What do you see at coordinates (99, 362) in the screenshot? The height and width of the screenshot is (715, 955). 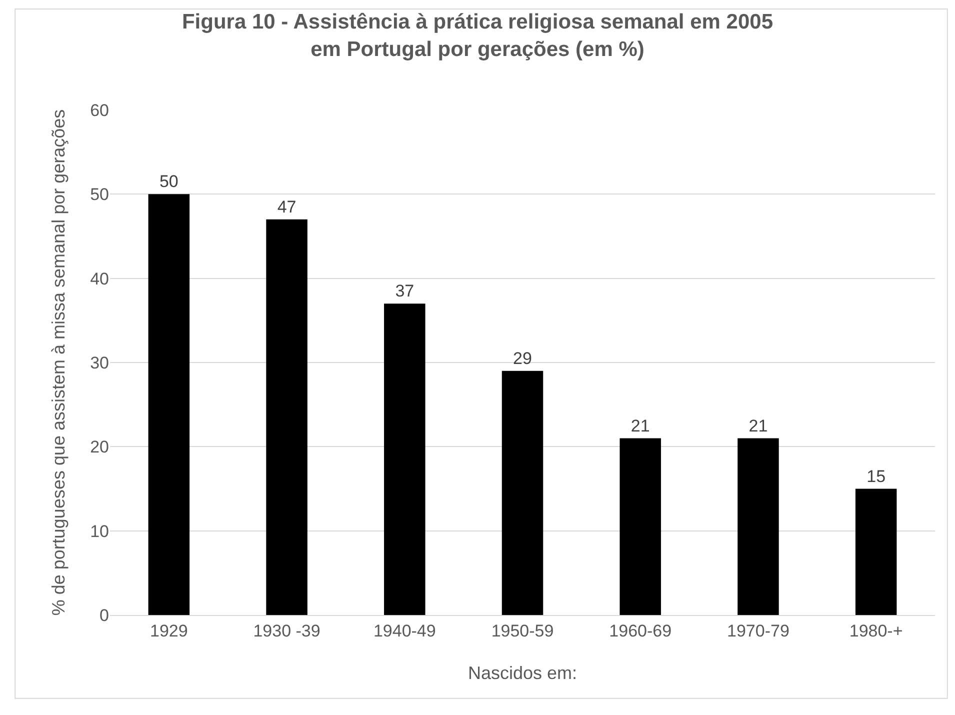 I see `y-tick-label: 30` at bounding box center [99, 362].